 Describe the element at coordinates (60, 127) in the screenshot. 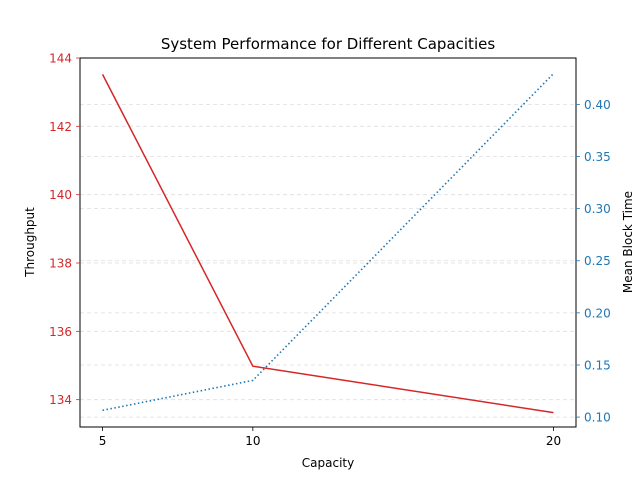

I see `left-tick-label: 142` at that location.